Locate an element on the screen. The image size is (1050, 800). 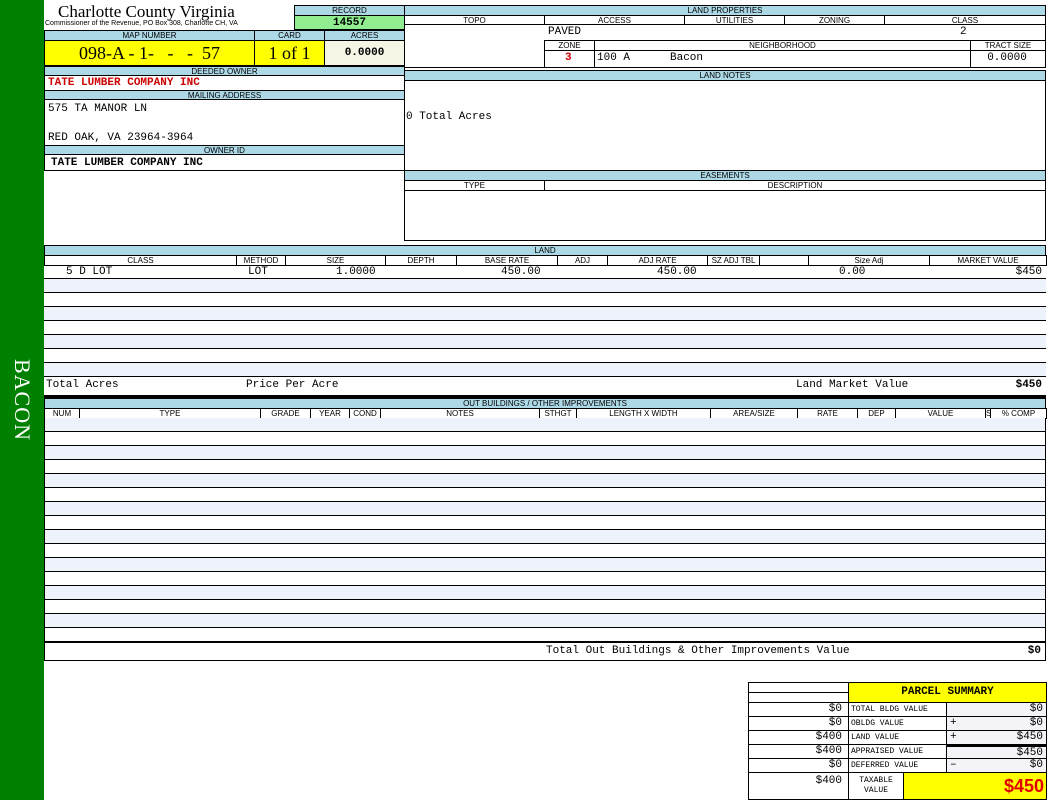
parcel-summary-title: PARCEL SUMMARY is located at coordinates (947, 692).